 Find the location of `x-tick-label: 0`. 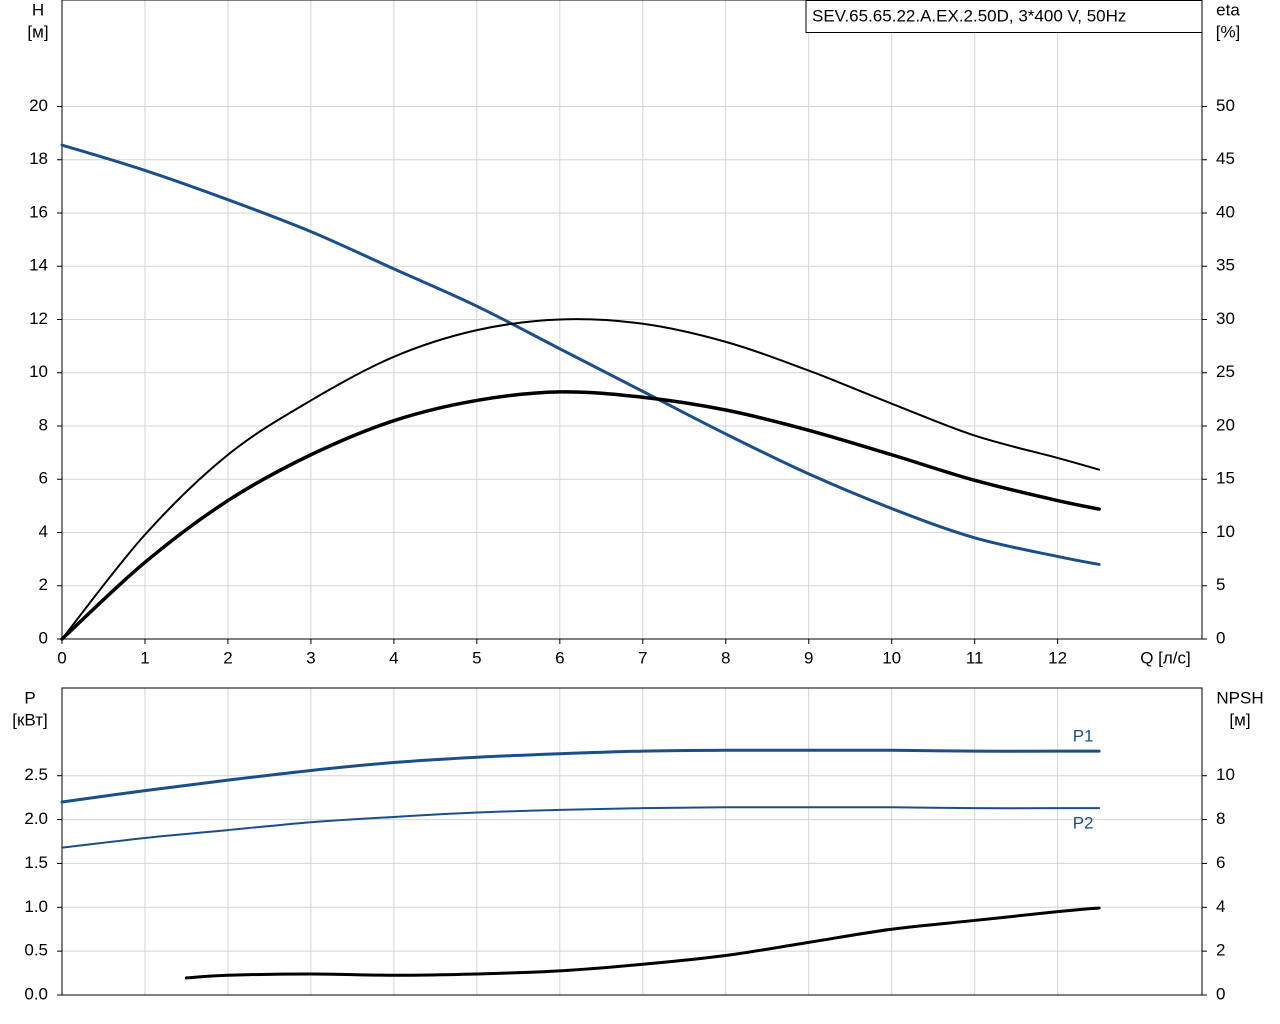

x-tick-label: 0 is located at coordinates (61, 657).